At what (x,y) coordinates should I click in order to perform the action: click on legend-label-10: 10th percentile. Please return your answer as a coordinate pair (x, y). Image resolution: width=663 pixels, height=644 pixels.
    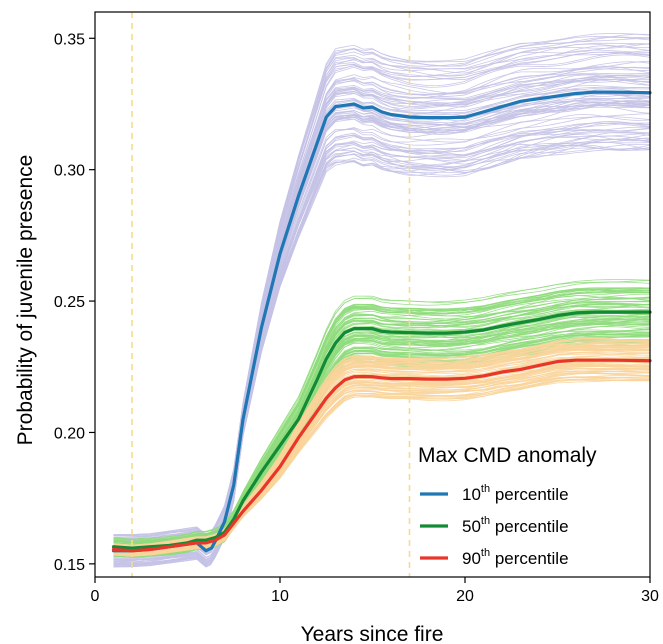
    Looking at the image, I should click on (515, 493).